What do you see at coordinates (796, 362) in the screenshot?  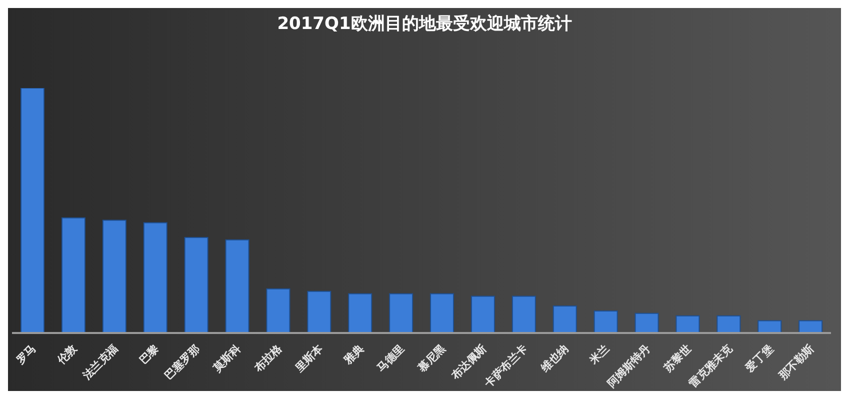 I see `x-tick-label: 那不勒斯` at bounding box center [796, 362].